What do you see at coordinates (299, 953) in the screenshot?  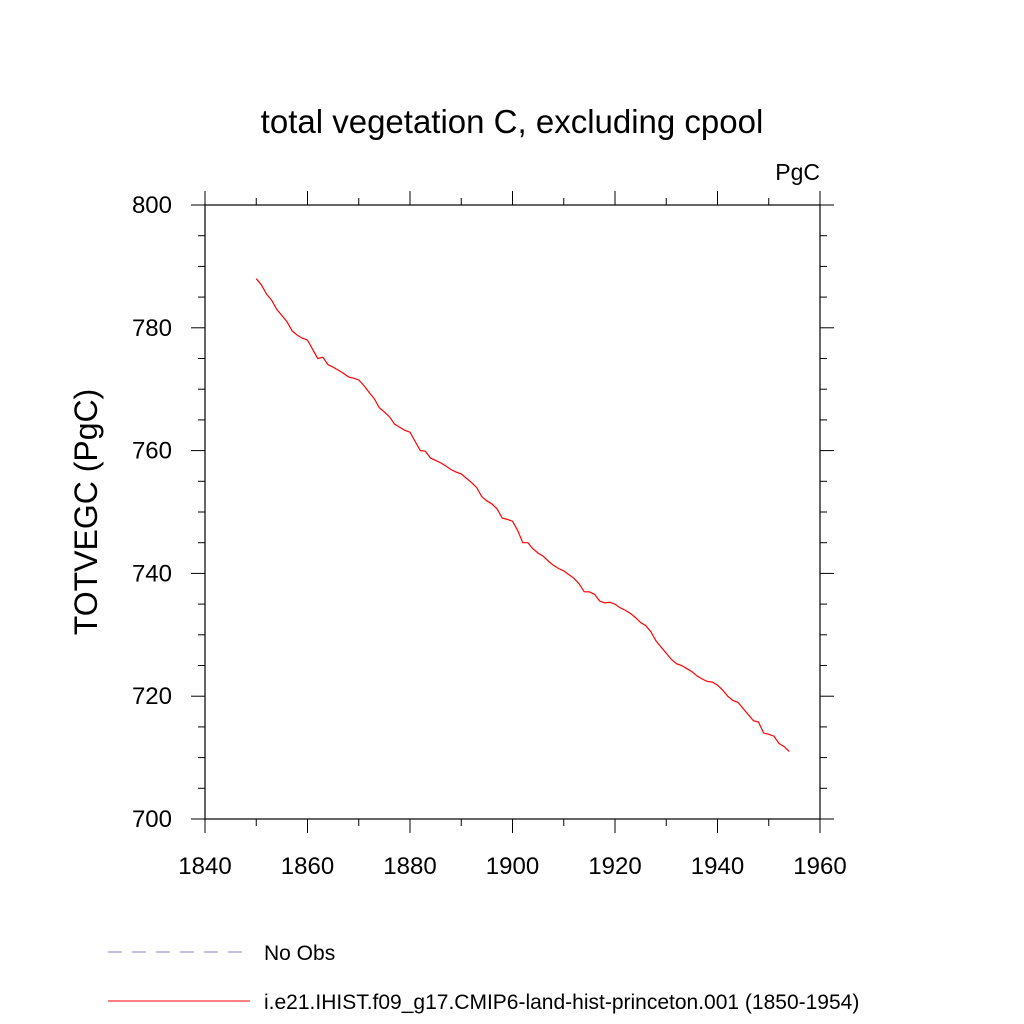 I see `legend-label-0: No Obs` at bounding box center [299, 953].